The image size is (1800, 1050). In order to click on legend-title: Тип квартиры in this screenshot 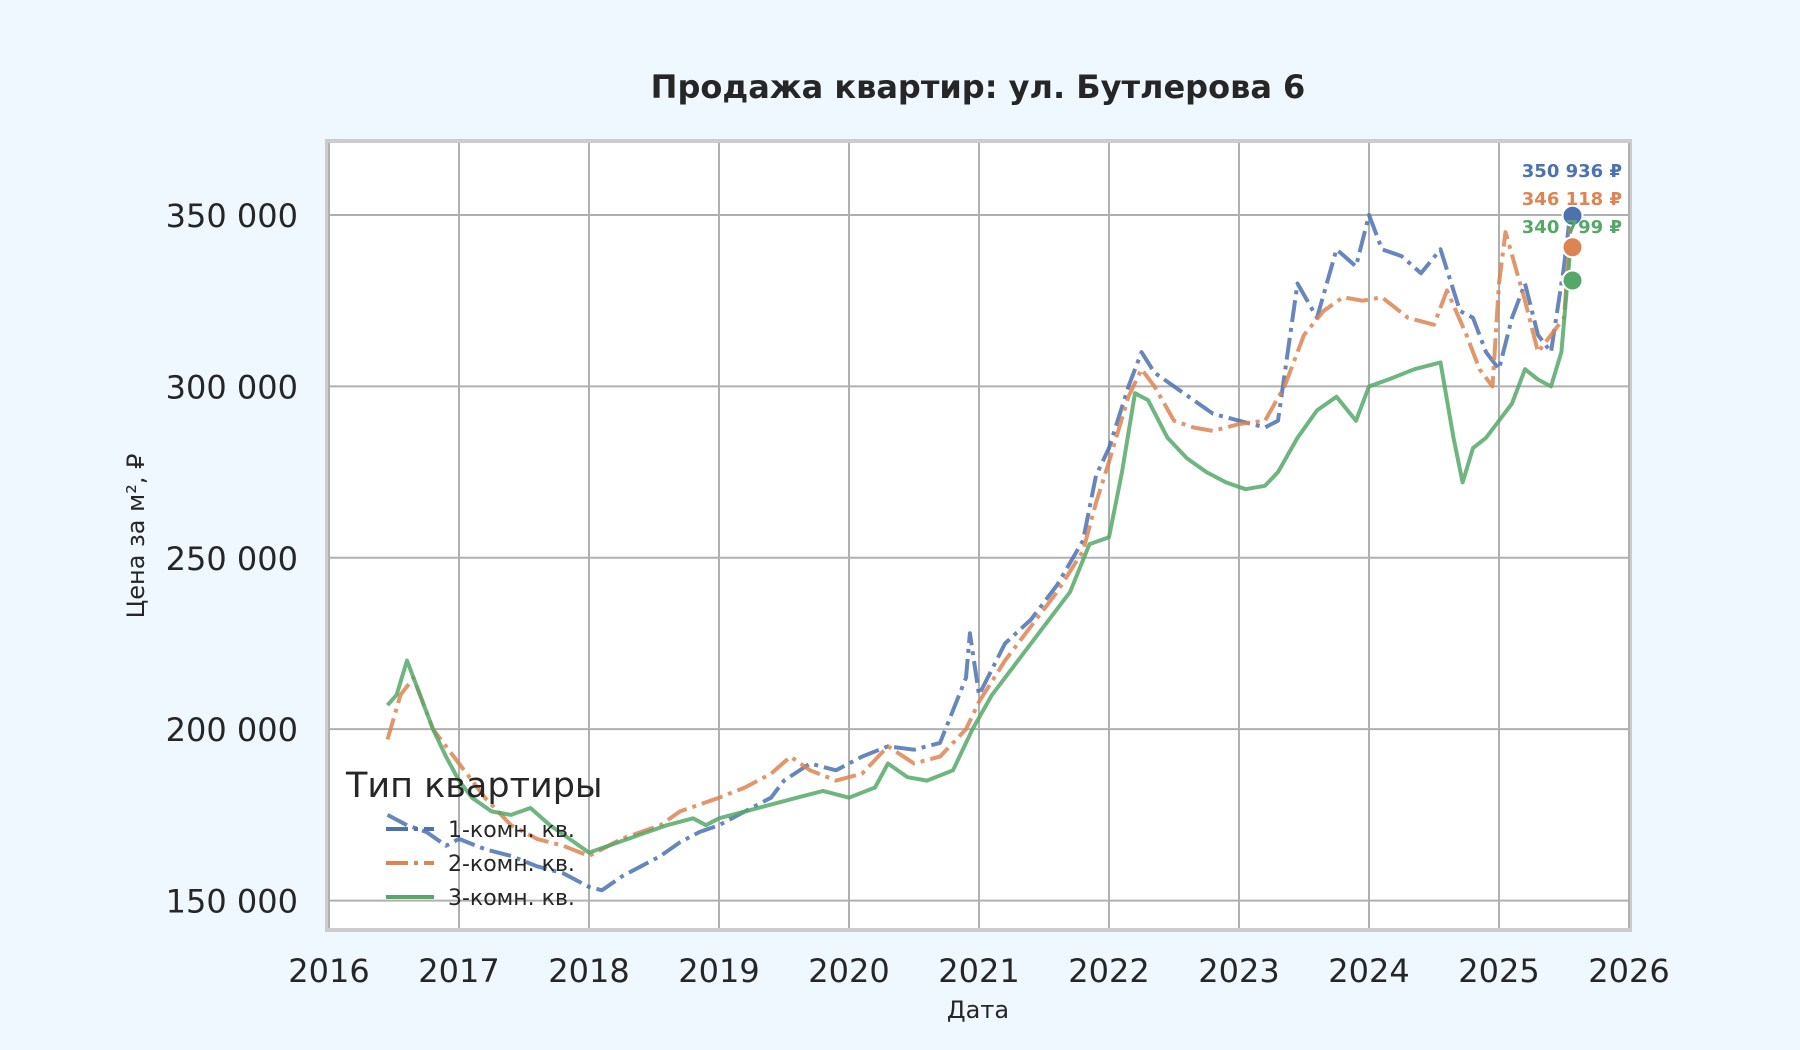, I will do `click(474, 786)`.